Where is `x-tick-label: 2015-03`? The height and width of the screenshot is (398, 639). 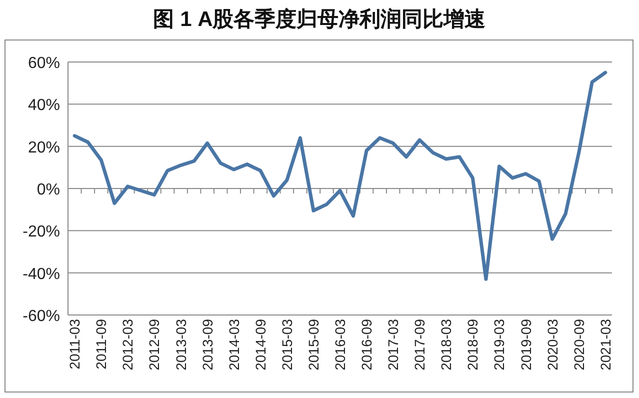 x-tick-label: 2015-03 is located at coordinates (286, 344).